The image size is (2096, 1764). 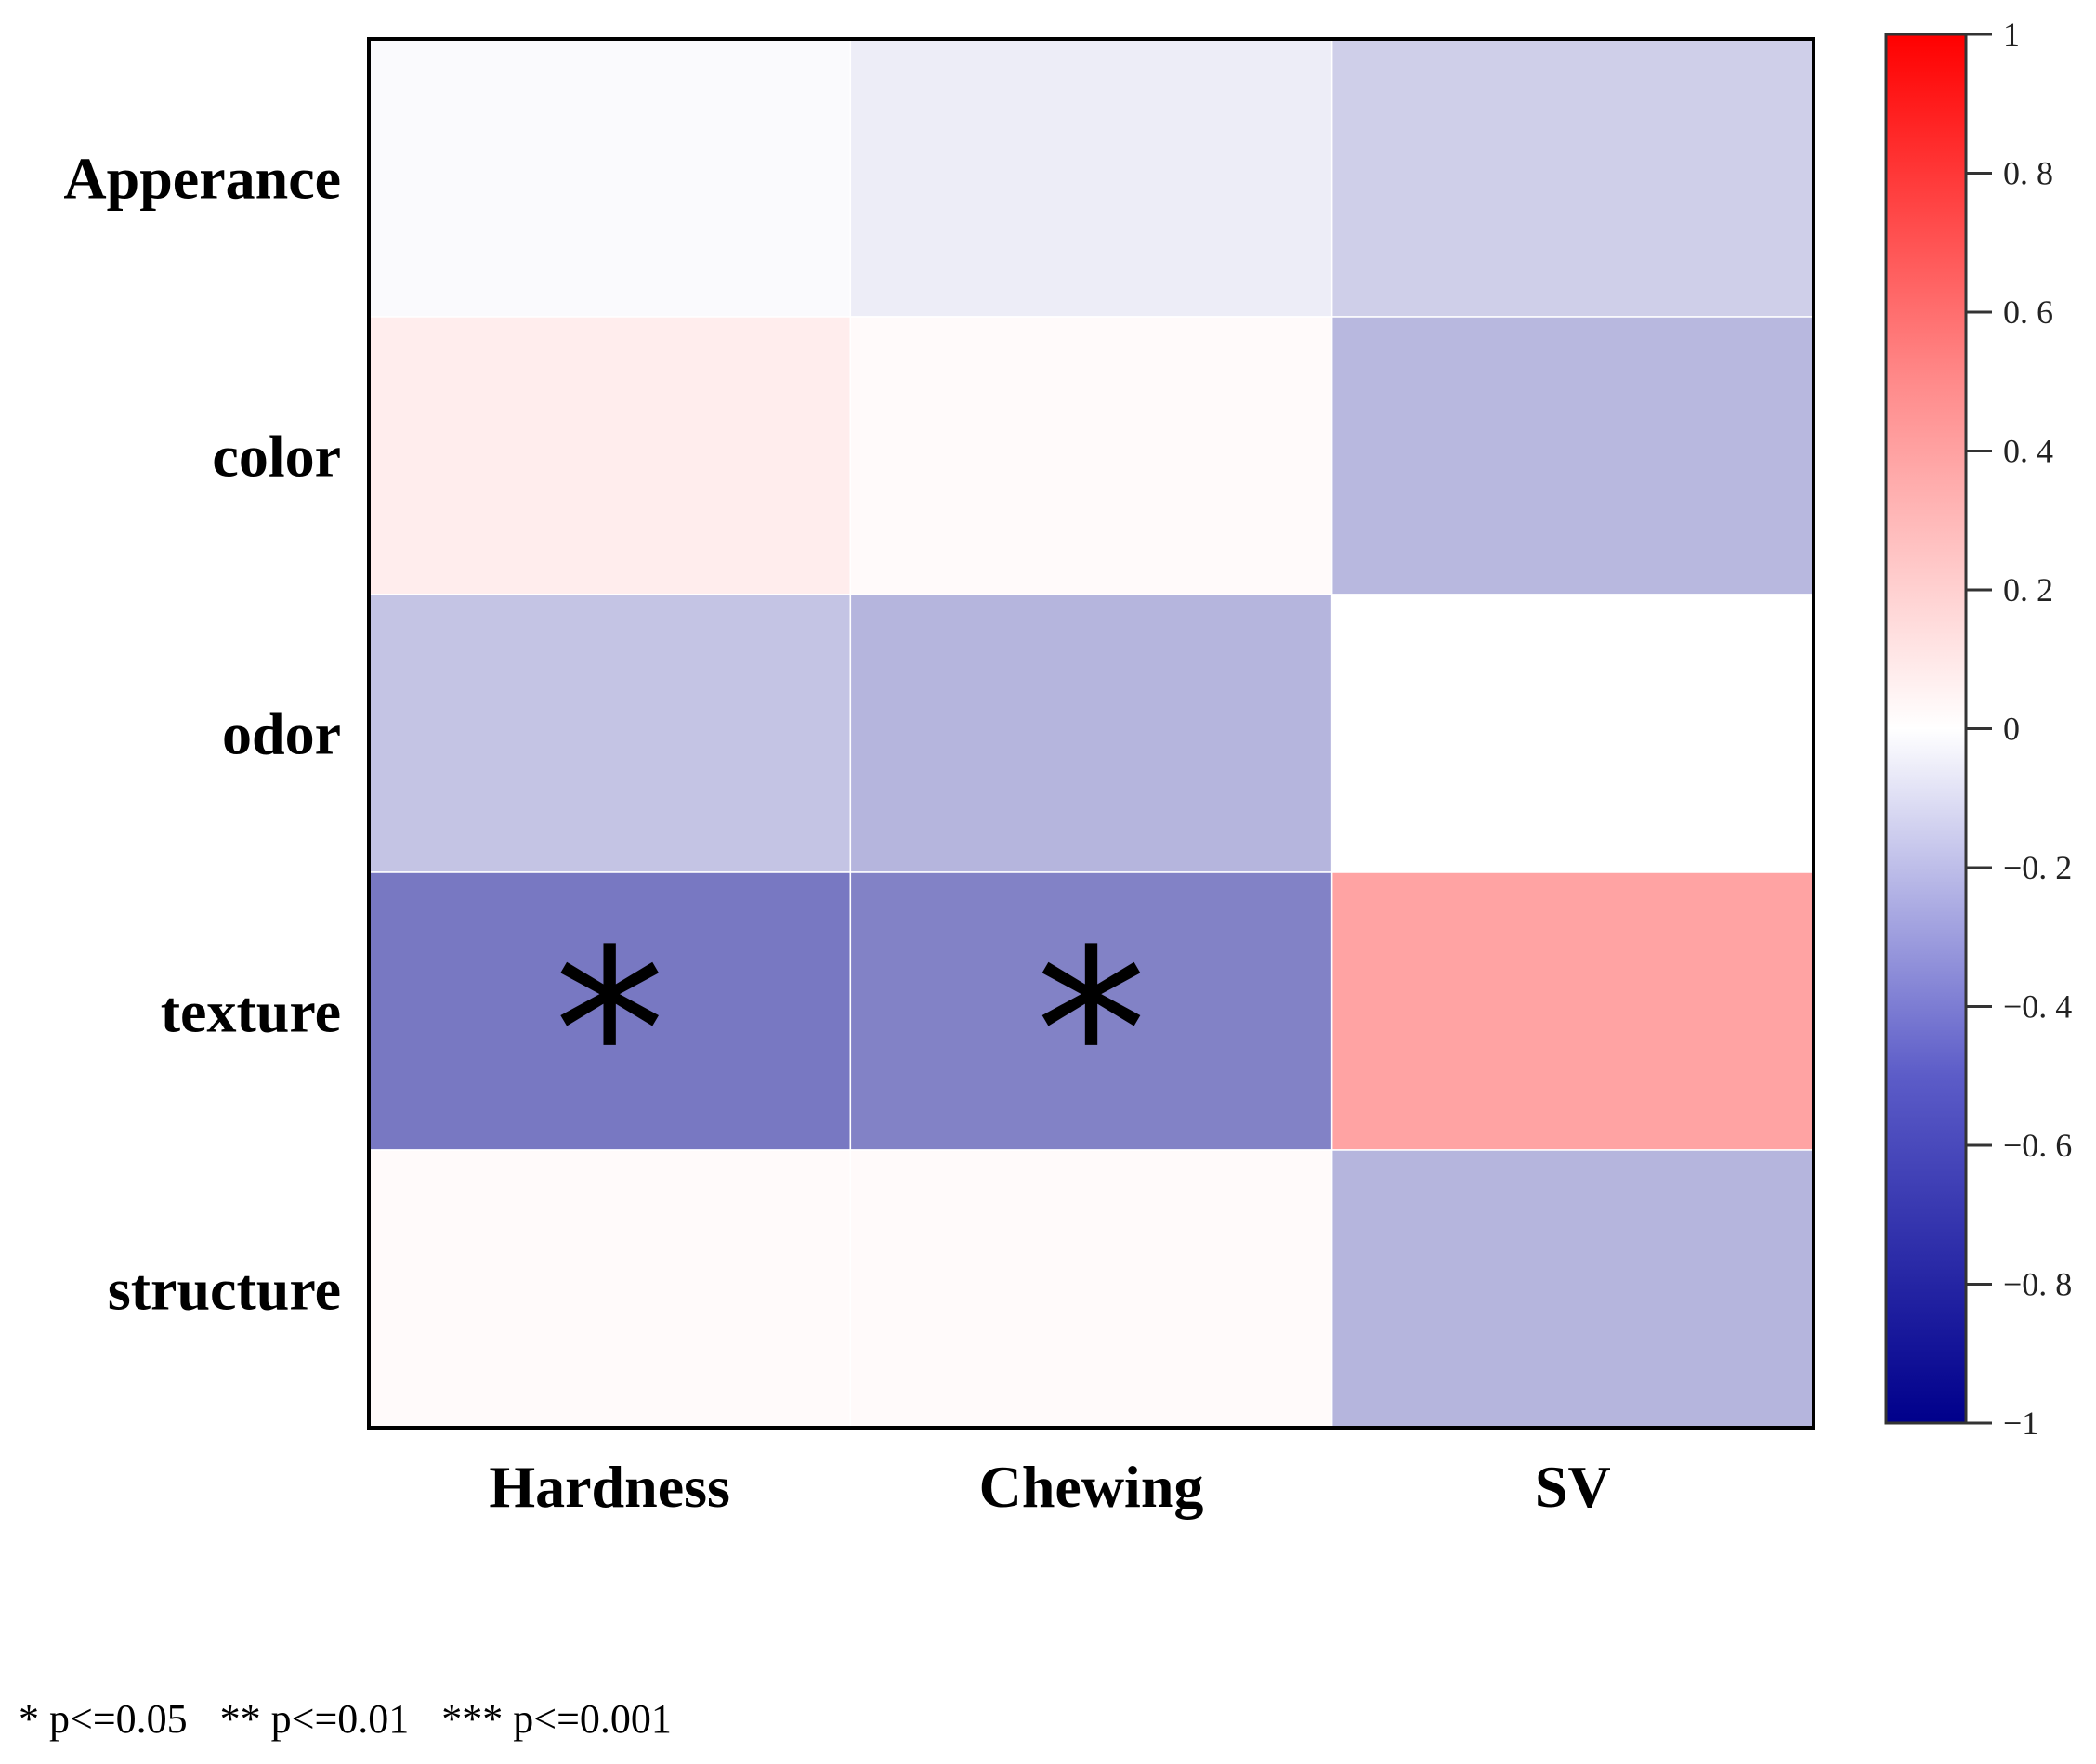 I want to click on heatmap-cell-texture-hardness, so click(x=610, y=1011).